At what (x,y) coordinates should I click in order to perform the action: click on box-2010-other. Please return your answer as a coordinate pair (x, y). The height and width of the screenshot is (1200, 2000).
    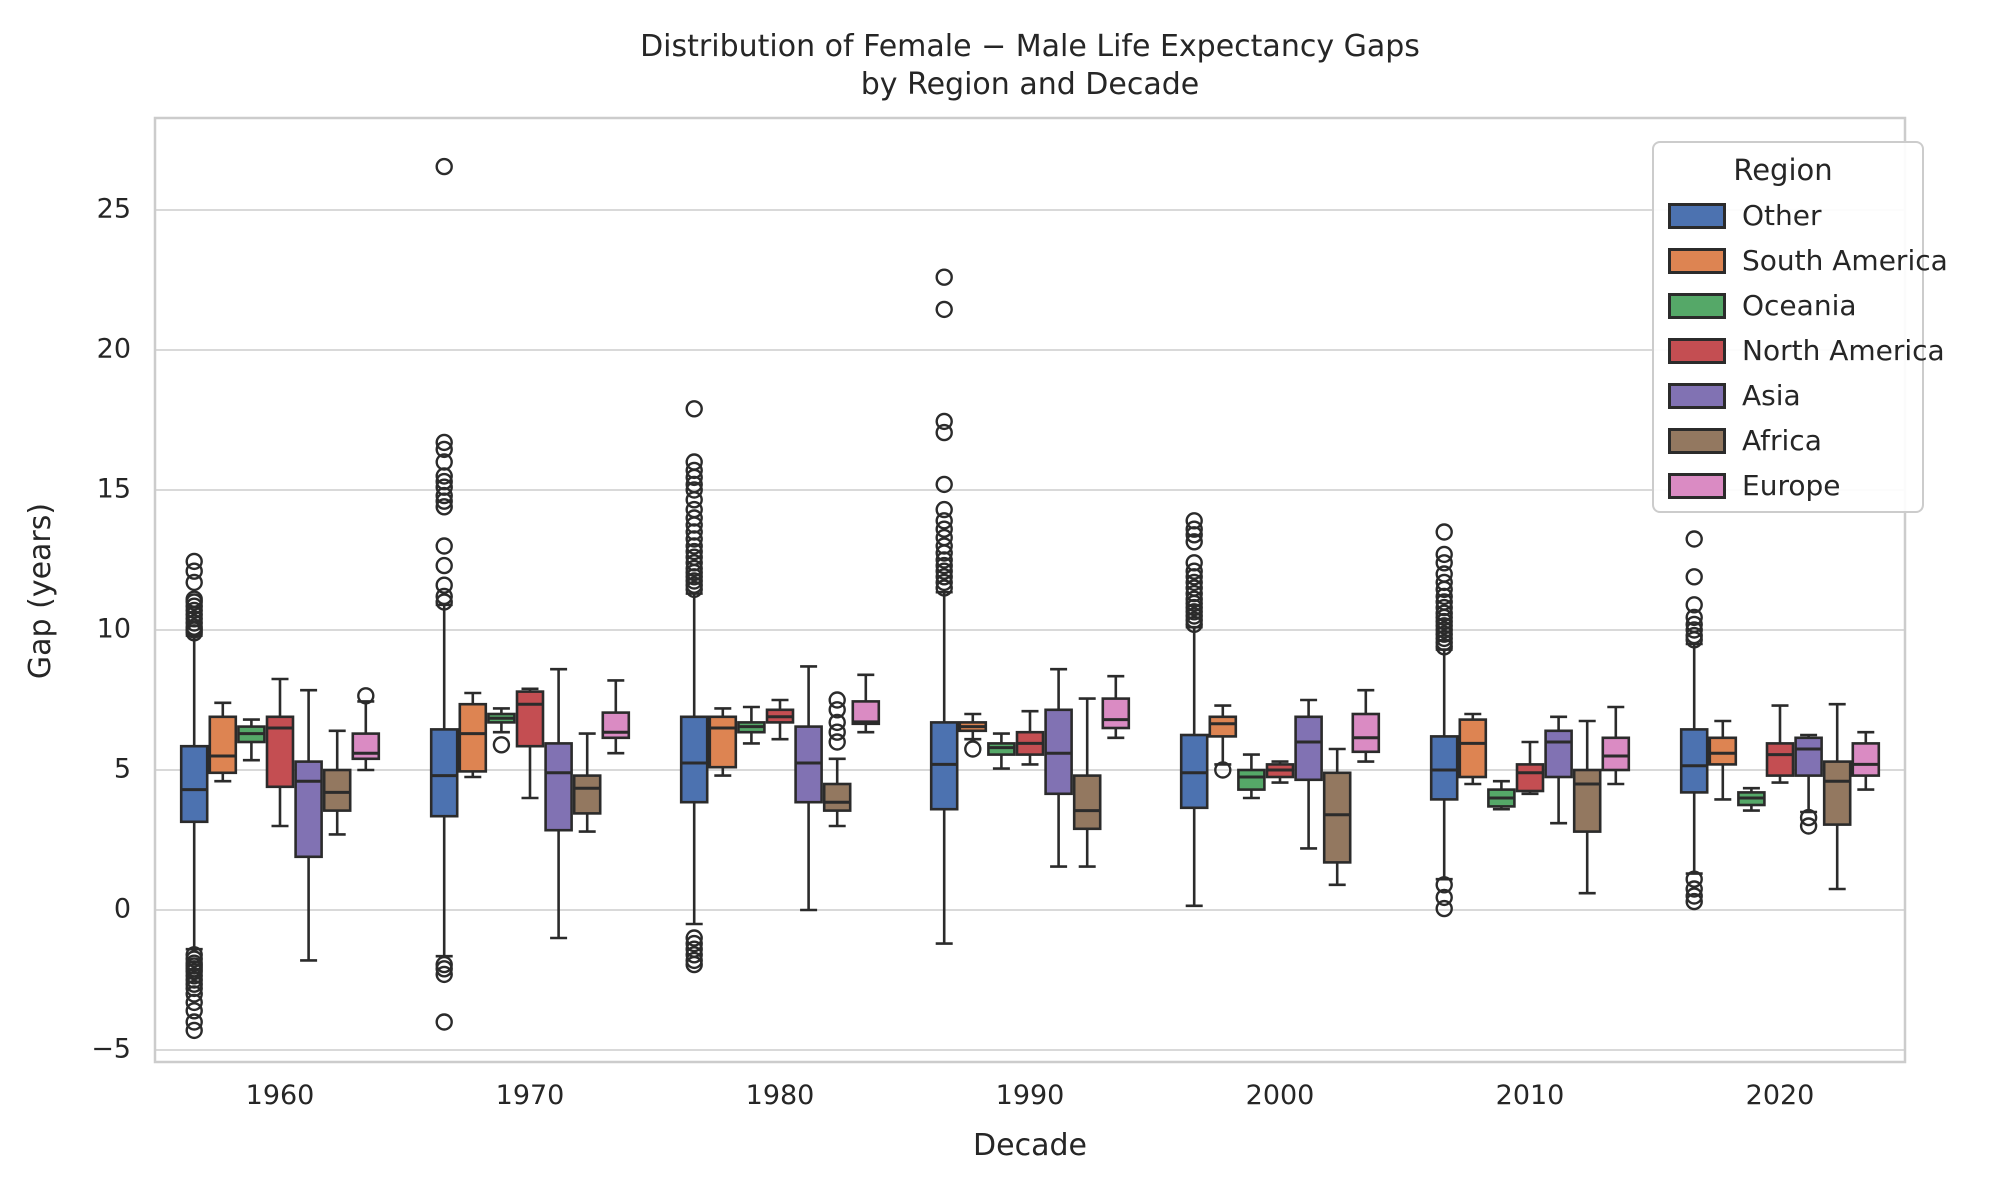
    Looking at the image, I should click on (1444, 720).